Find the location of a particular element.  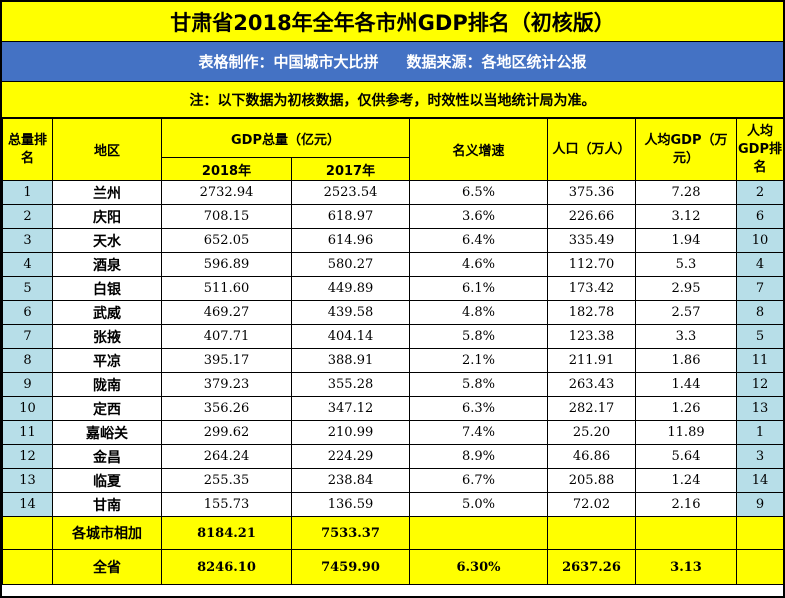

population-cell: 375.36 is located at coordinates (591, 192).